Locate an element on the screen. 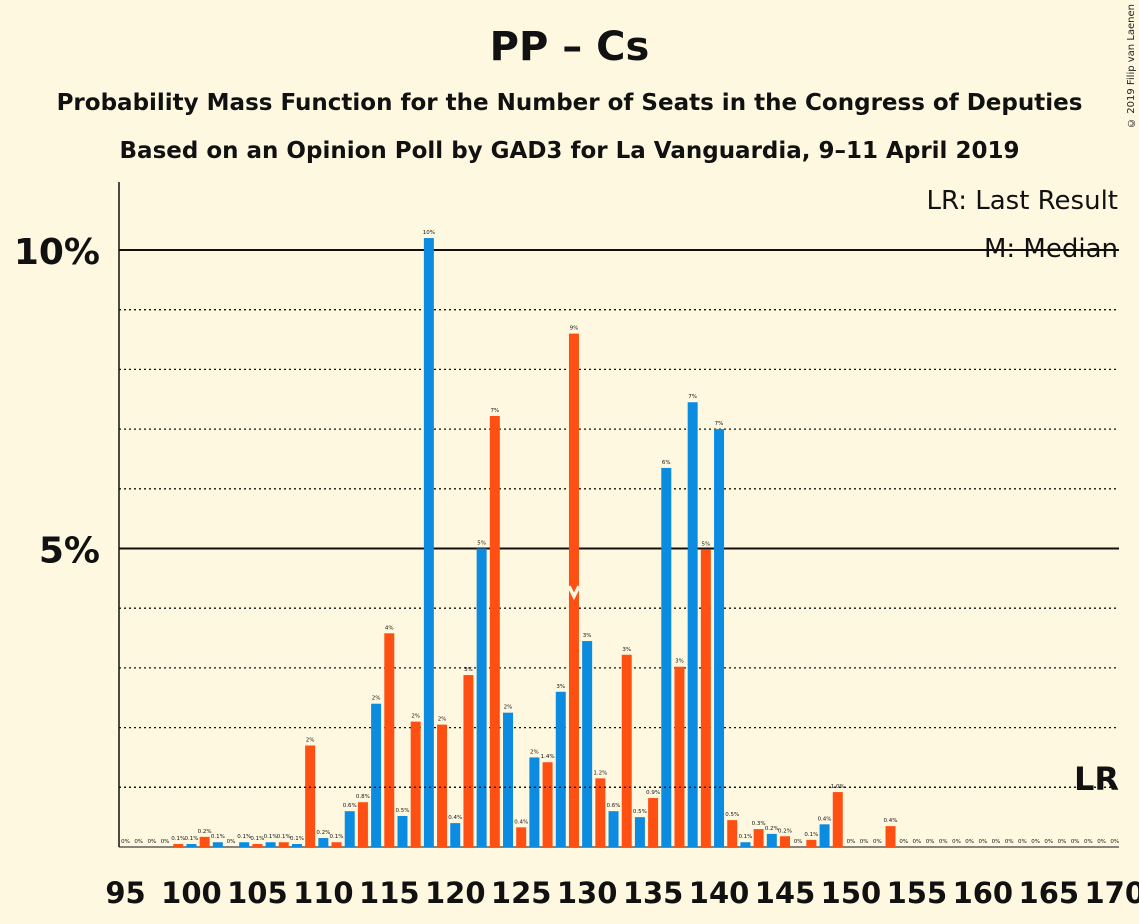 The width and height of the screenshot is (1139, 924). data-label-pp: 7% is located at coordinates (692, 397).